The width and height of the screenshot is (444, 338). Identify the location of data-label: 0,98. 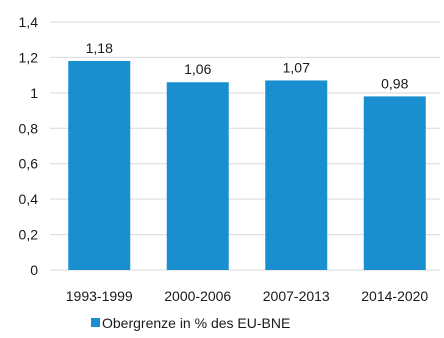
(394, 83).